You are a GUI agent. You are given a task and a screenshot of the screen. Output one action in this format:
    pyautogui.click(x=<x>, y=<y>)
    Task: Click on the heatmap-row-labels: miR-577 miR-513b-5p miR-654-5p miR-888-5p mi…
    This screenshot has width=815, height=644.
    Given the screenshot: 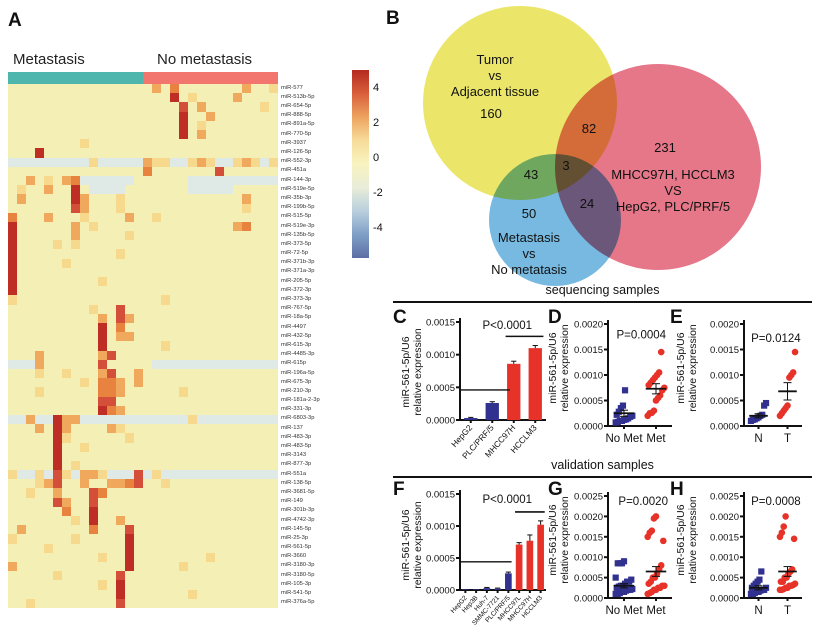 What is the action you would take?
    pyautogui.click(x=316, y=346)
    